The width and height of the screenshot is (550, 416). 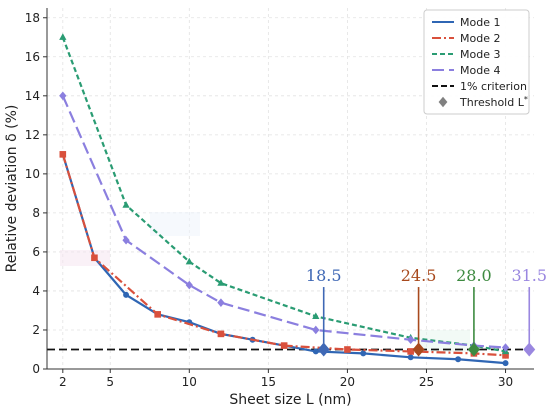 I want to click on y-tick-label: 10, so click(x=32, y=174).